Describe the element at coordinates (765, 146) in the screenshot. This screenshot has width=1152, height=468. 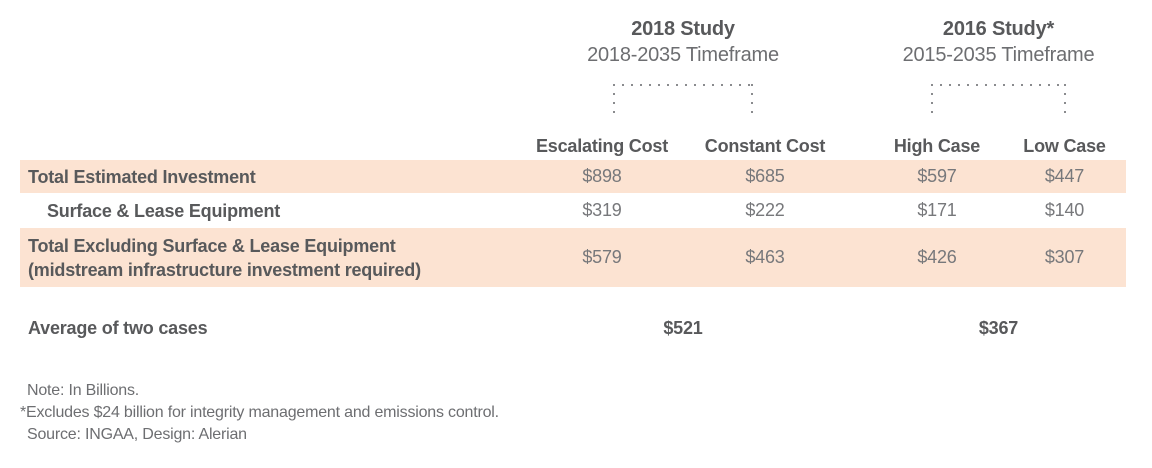
I see `column-header-constant-cost: Constant Cost` at that location.